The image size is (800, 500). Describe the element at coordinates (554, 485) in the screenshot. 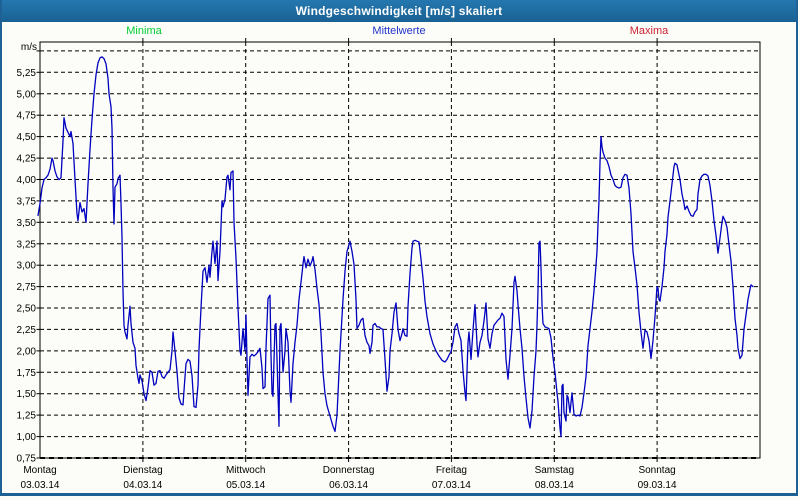

I see `day-date-label: 08.03.14` at that location.